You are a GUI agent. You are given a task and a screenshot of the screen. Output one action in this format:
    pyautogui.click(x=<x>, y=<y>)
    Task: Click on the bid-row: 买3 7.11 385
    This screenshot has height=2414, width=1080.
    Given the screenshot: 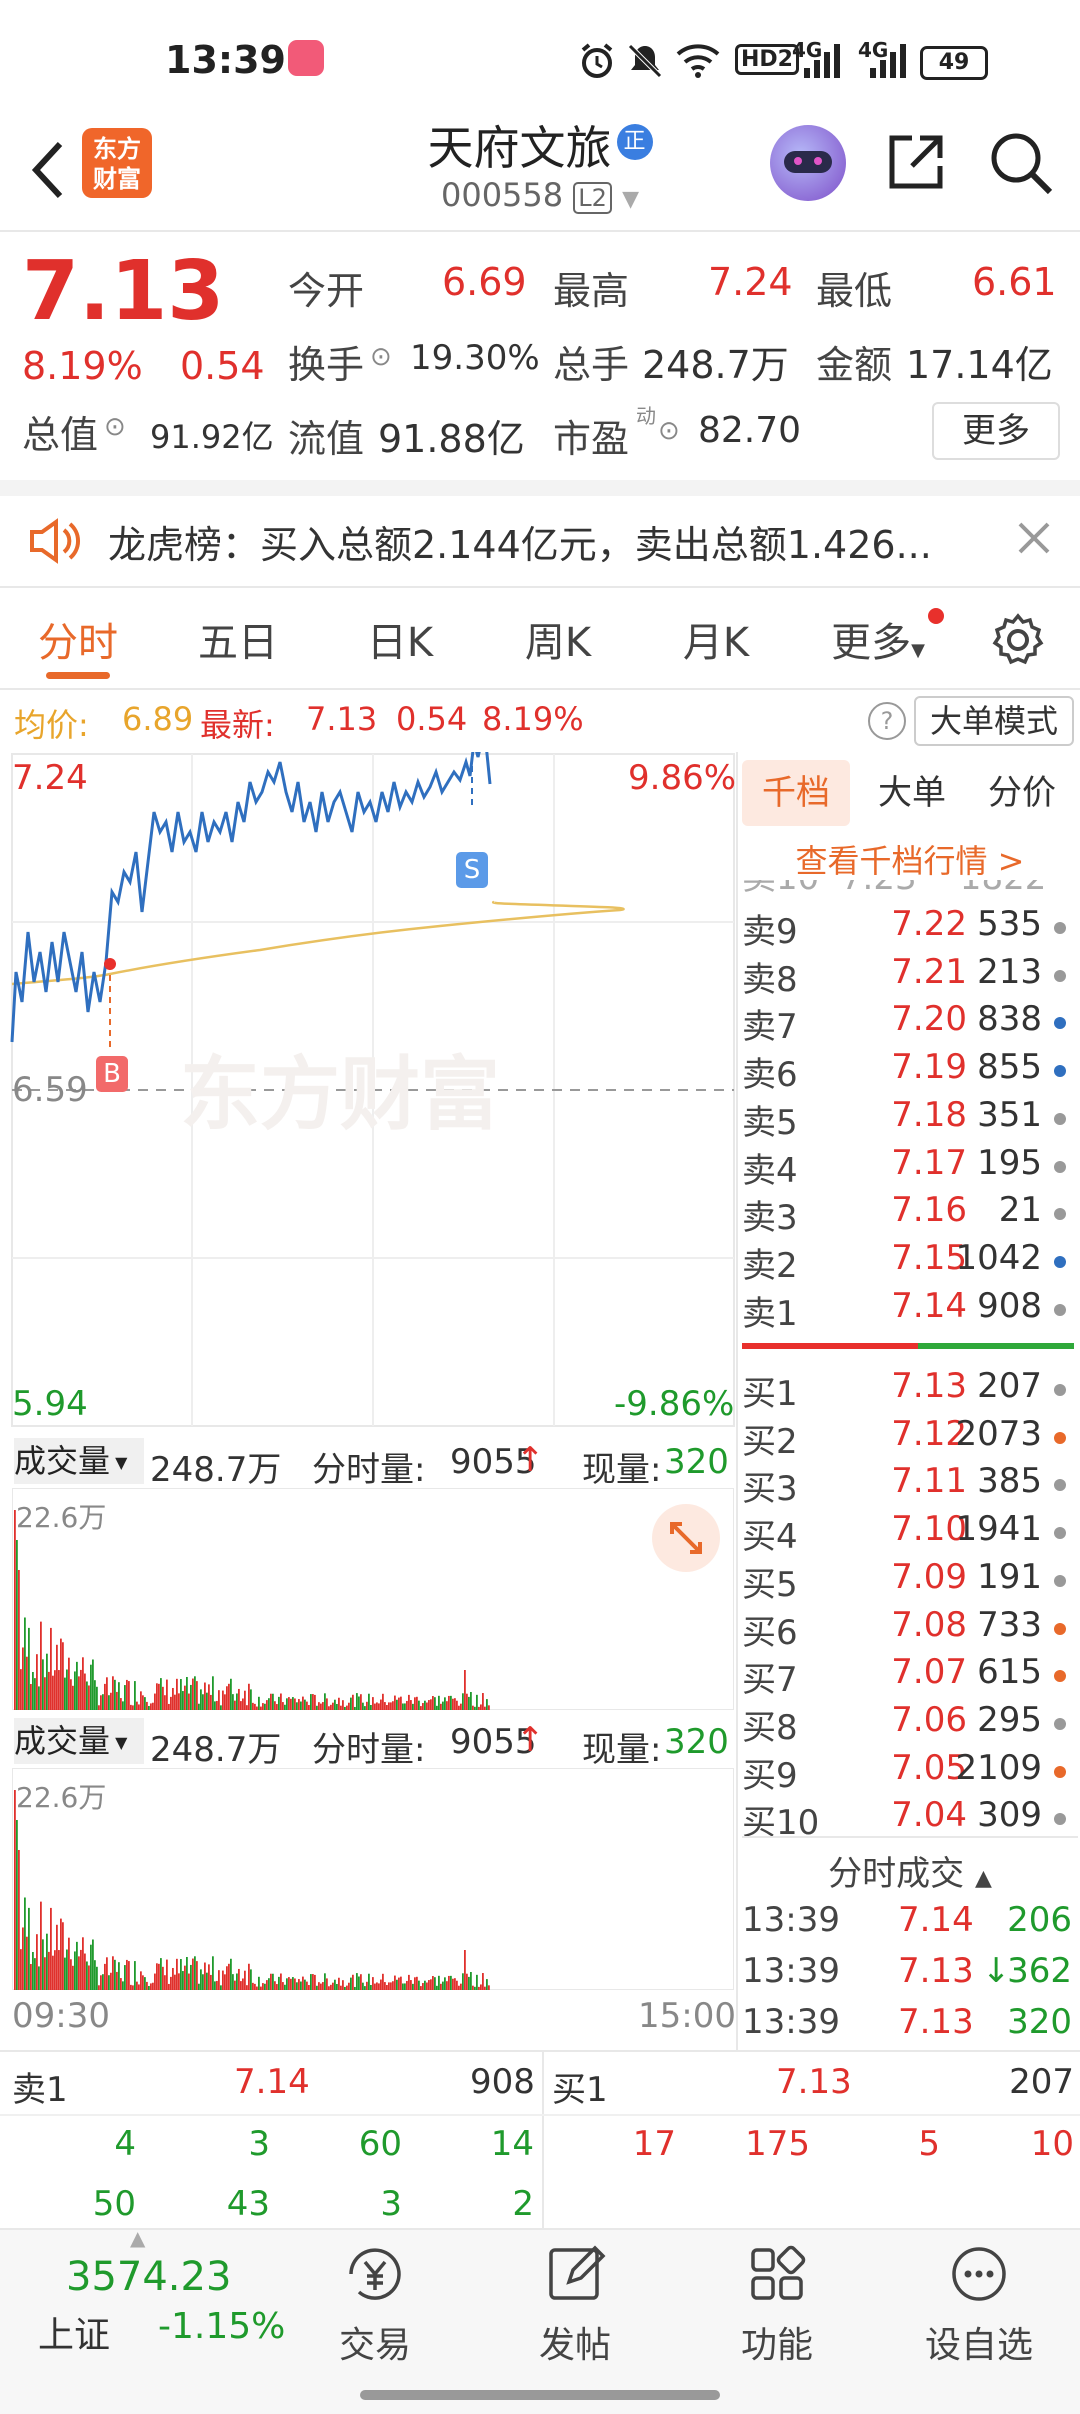 What is the action you would take?
    pyautogui.click(x=907, y=1485)
    